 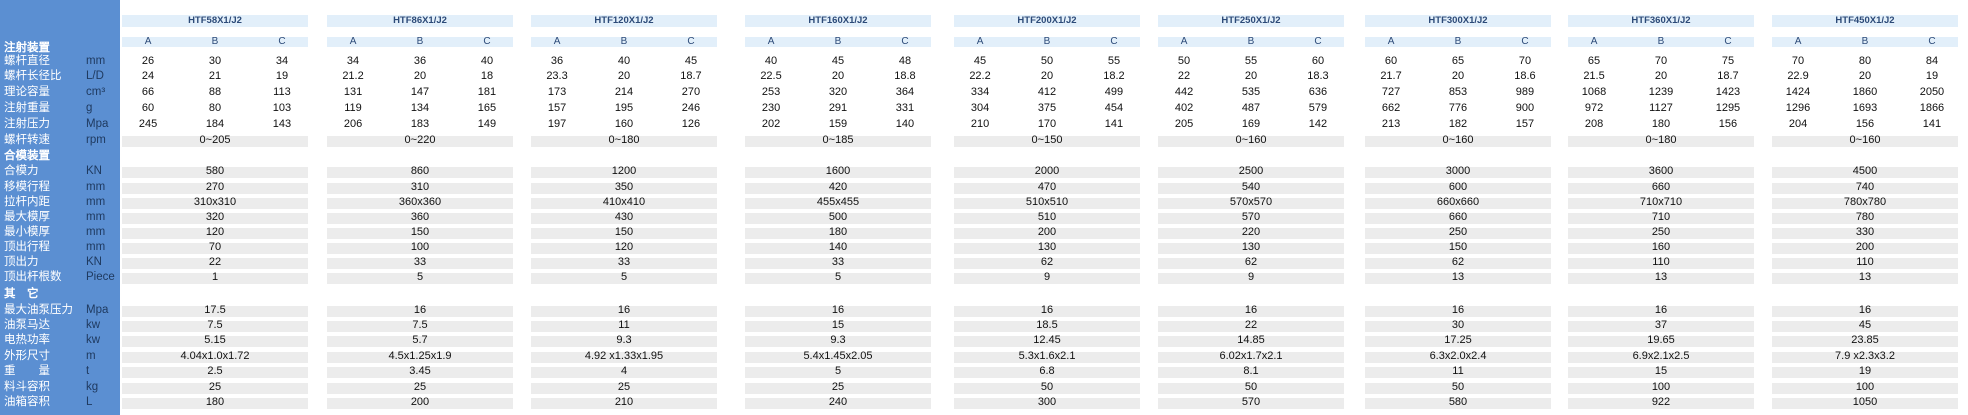 What do you see at coordinates (1661, 21) in the screenshot?
I see `model-header: HTF360X1/J2` at bounding box center [1661, 21].